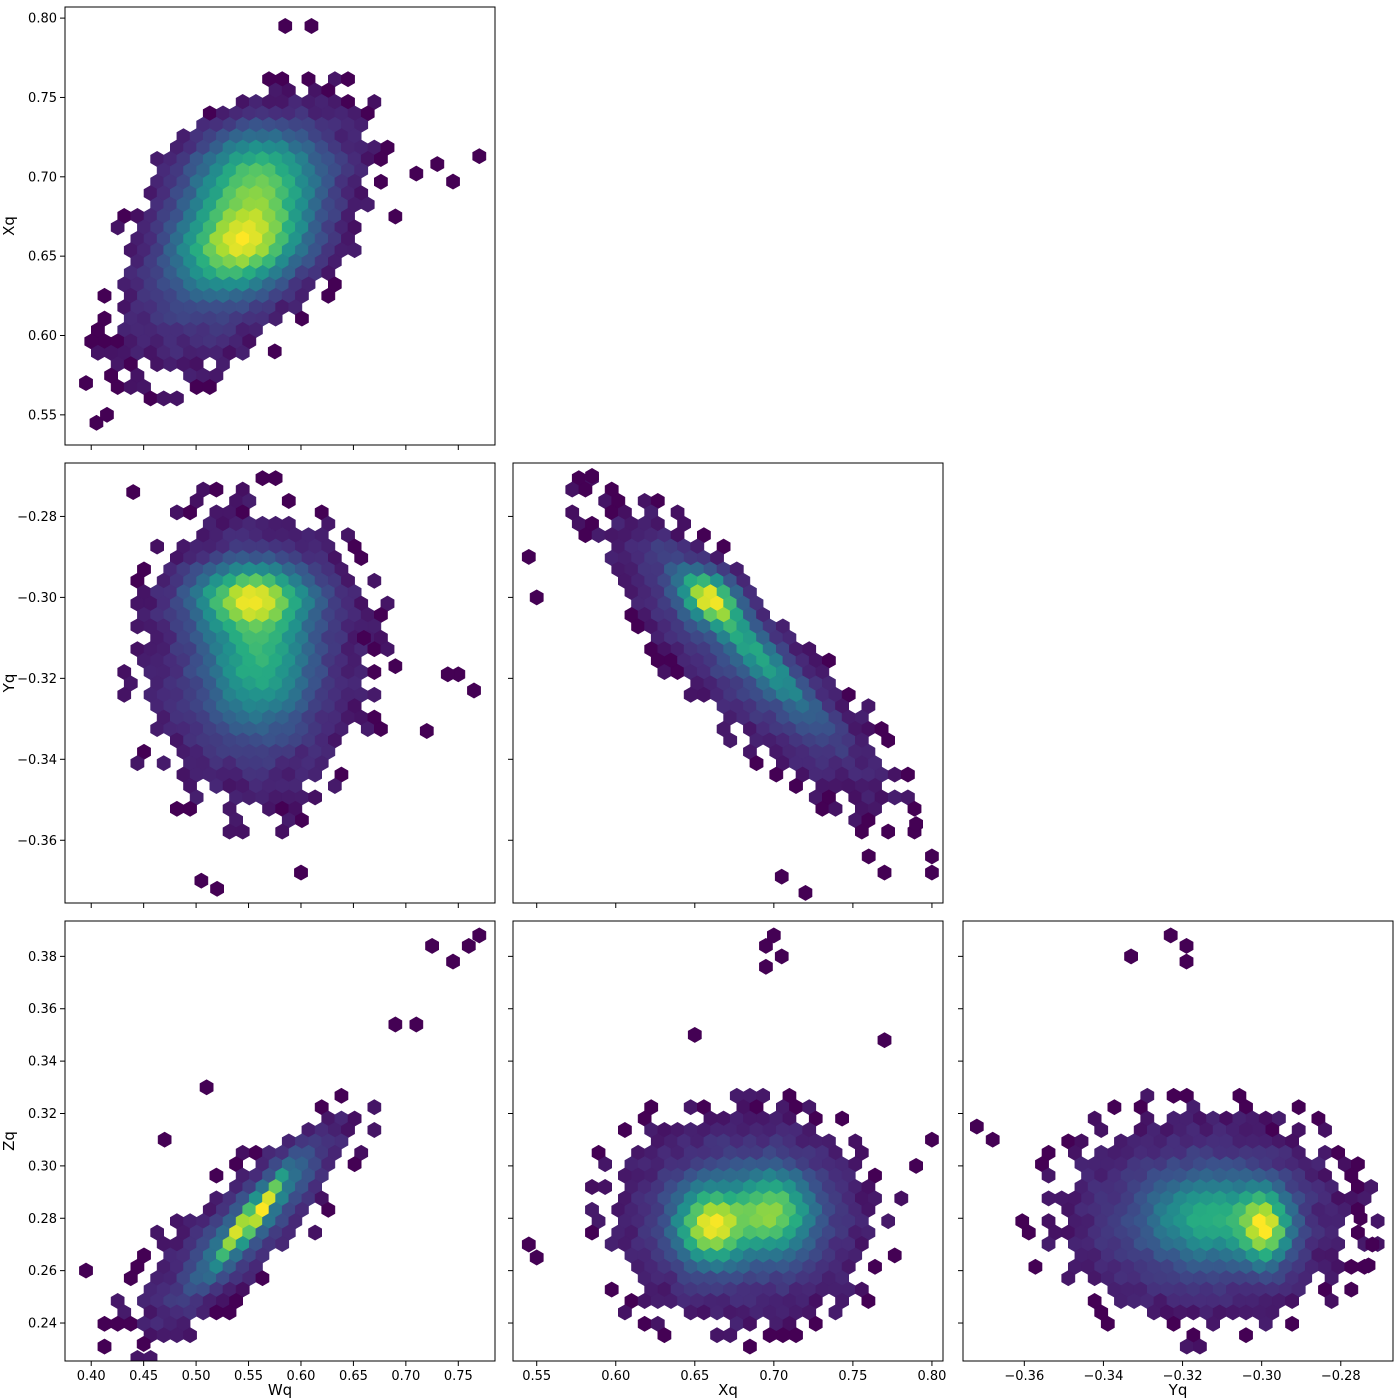 The height and width of the screenshot is (1400, 1400). Describe the element at coordinates (143, 1376) in the screenshot. I see `x-tick-label: 0.45` at that location.